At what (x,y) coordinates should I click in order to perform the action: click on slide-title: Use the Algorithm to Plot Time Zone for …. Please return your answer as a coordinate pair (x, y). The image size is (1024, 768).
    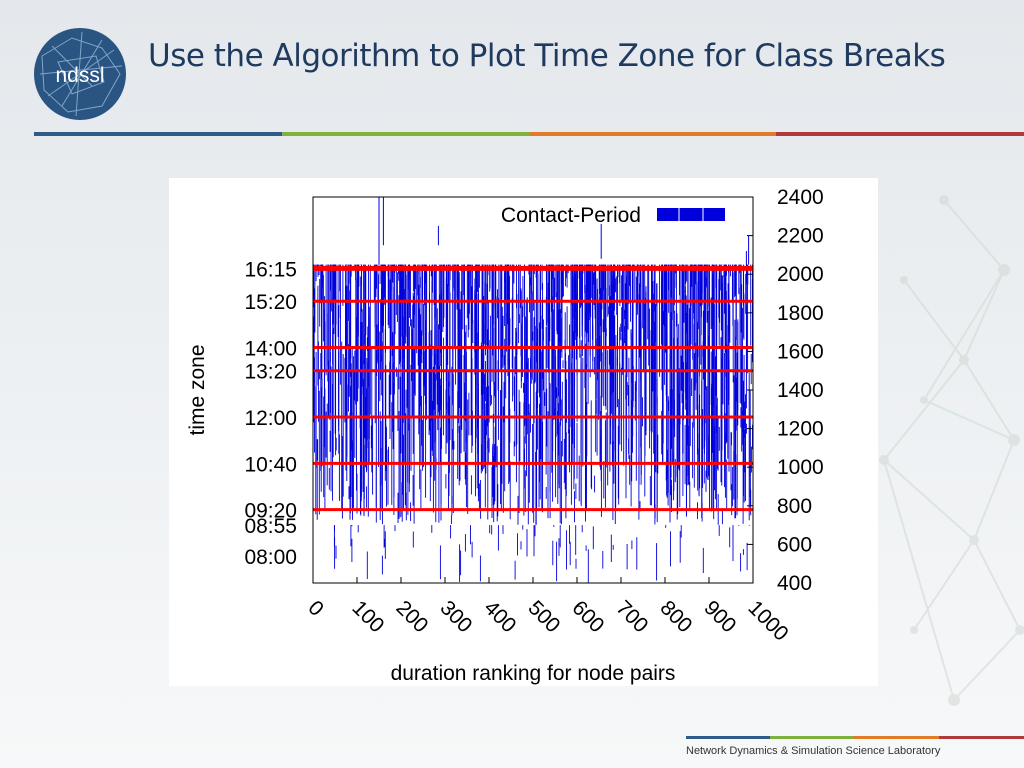
    Looking at the image, I should click on (547, 56).